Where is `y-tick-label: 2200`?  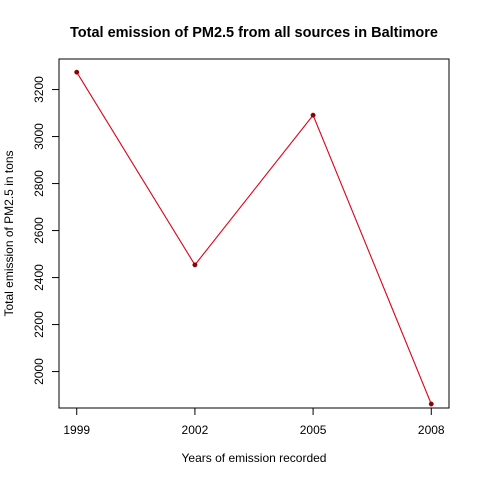 y-tick-label: 2200 is located at coordinates (39, 324).